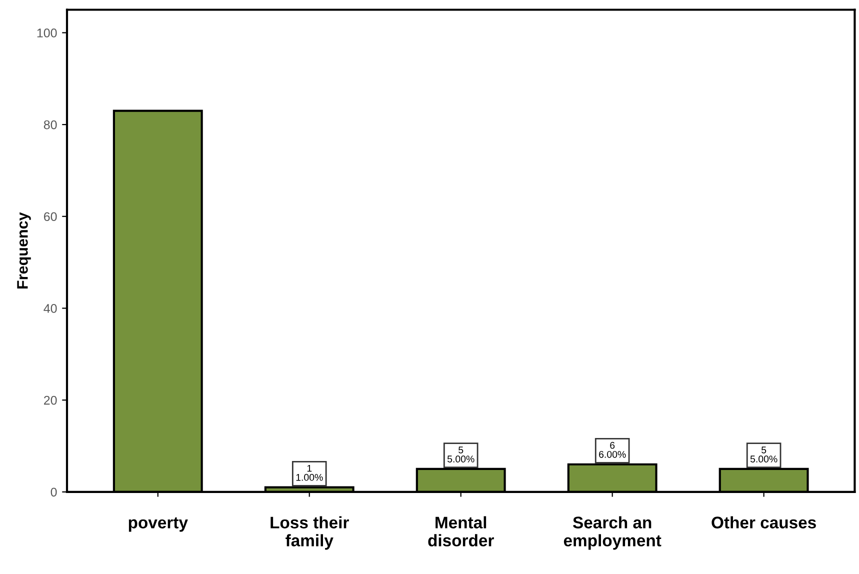 This screenshot has height=574, width=859. Describe the element at coordinates (612, 450) in the screenshot. I see `data-label: 6 6.00%` at that location.